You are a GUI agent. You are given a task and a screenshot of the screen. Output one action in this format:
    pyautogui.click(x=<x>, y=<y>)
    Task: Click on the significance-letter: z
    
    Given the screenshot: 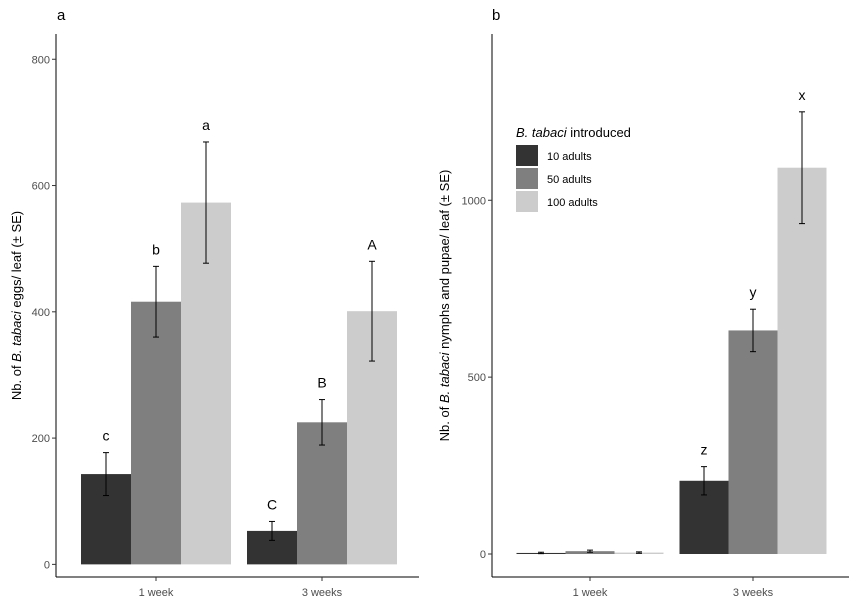 What is the action you would take?
    pyautogui.click(x=704, y=450)
    